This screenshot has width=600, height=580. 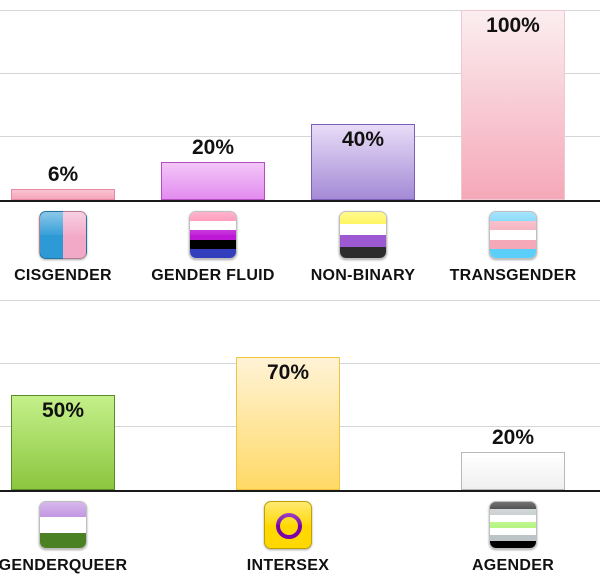 I want to click on intersex-flag-icon, so click(x=288, y=525).